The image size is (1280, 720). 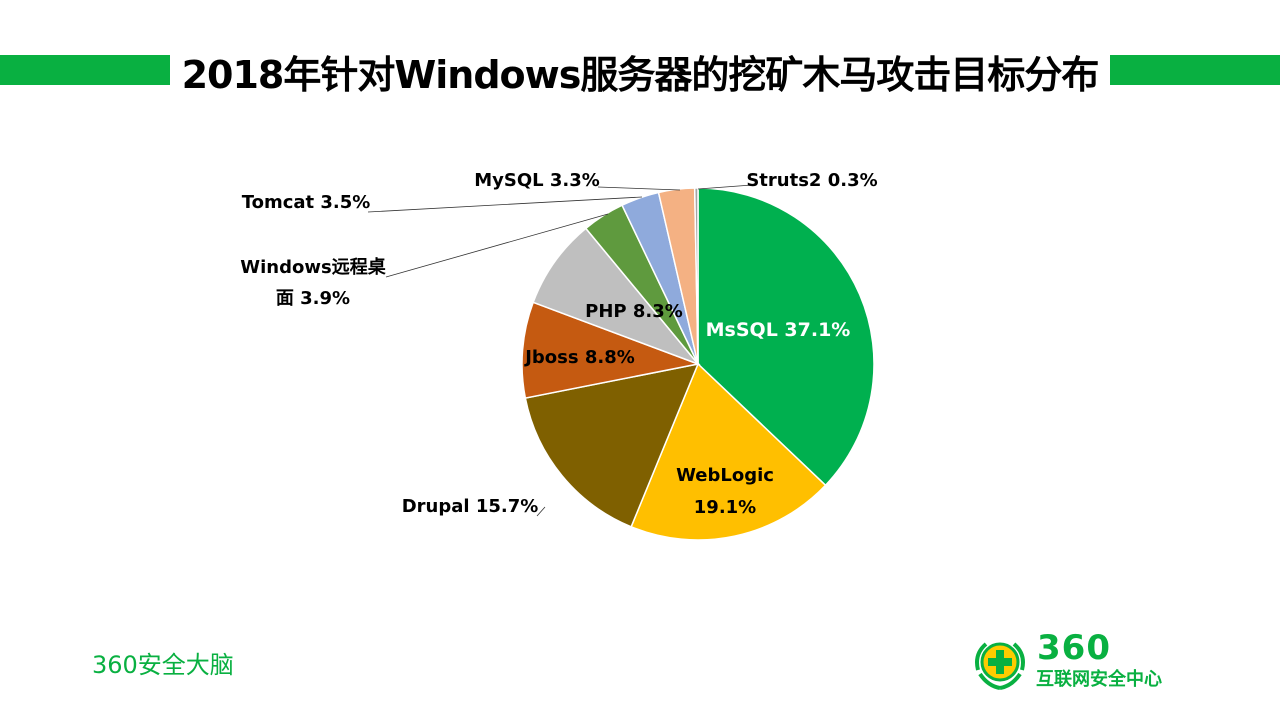 What do you see at coordinates (811, 180) in the screenshot?
I see `slice-label-struts2: Struts2 0.3%` at bounding box center [811, 180].